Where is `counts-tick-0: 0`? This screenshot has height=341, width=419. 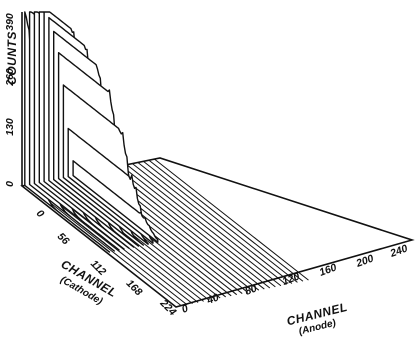
counts-tick-0: 0 is located at coordinates (10, 184).